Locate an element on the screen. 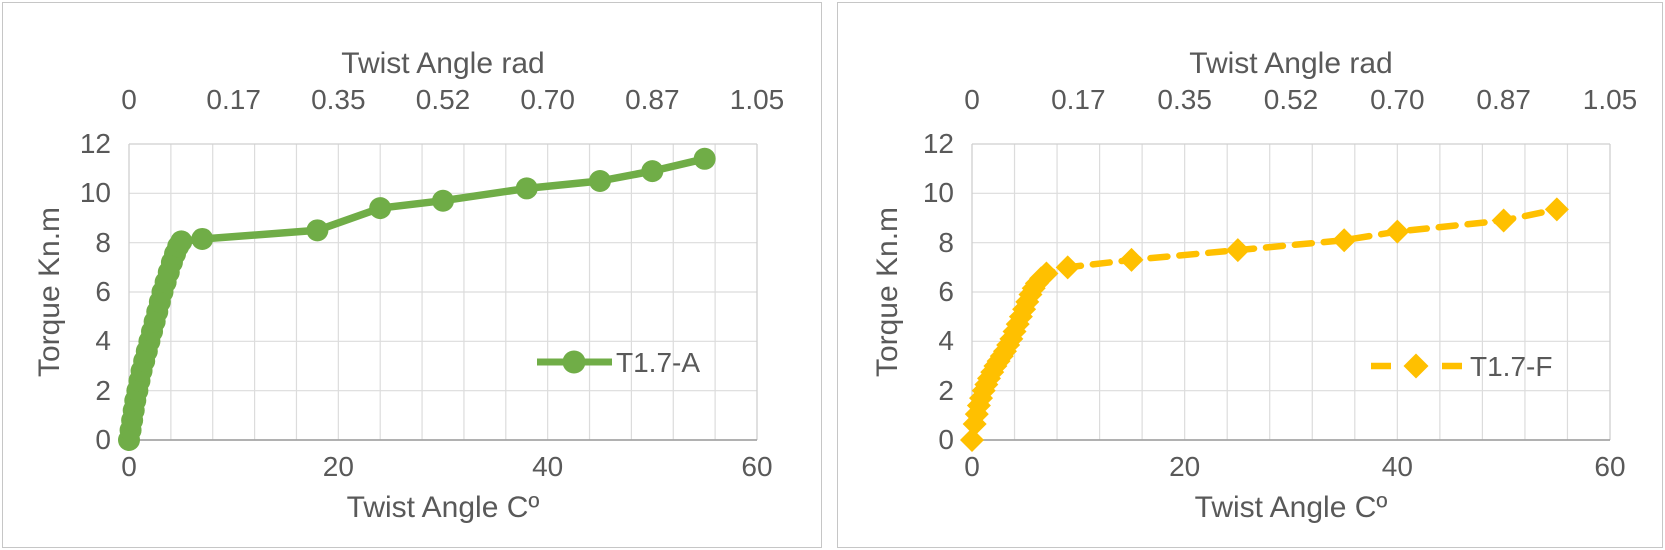 This screenshot has width=1665, height=550. legend-label: T1.7-A is located at coordinates (658, 362).